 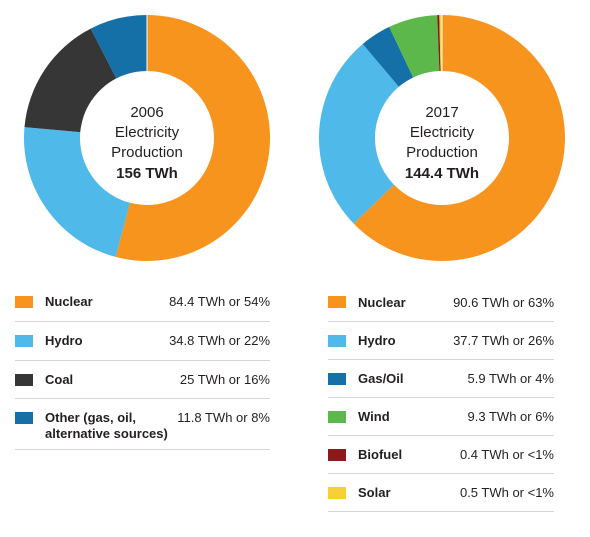 I want to click on donut-center-line1-2006: Electricity, so click(x=147, y=132).